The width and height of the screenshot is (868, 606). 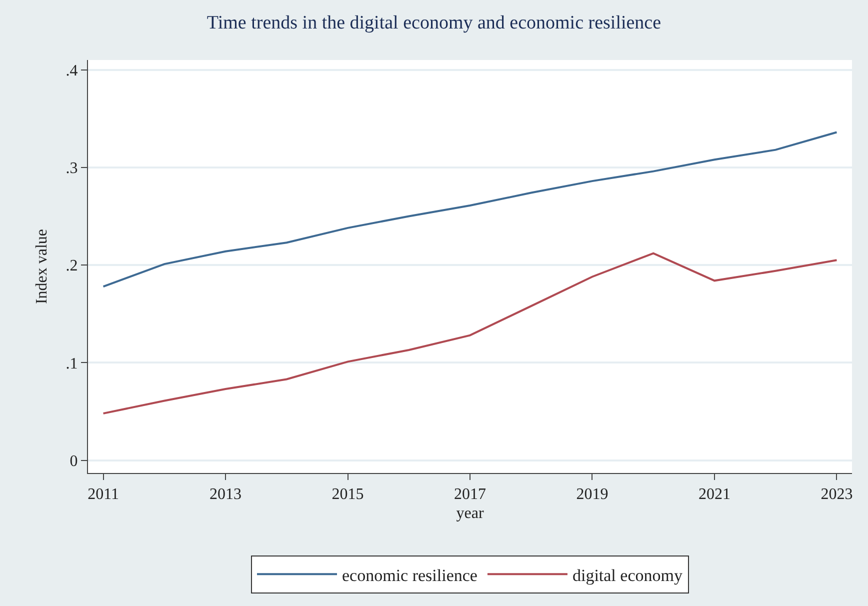 What do you see at coordinates (42, 266) in the screenshot?
I see `y-axis-title: Index value` at bounding box center [42, 266].